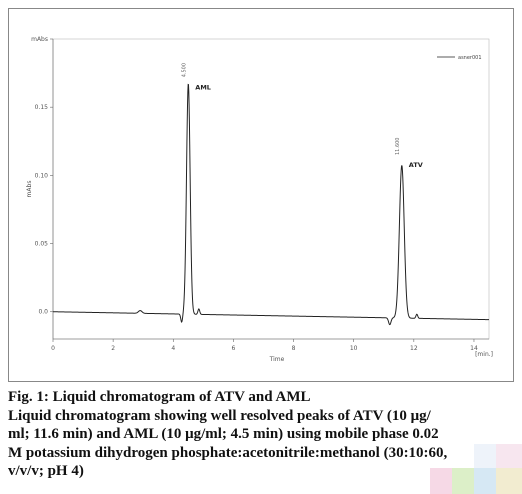 The image size is (522, 494). What do you see at coordinates (414, 348) in the screenshot?
I see `x-tick-label: 12` at bounding box center [414, 348].